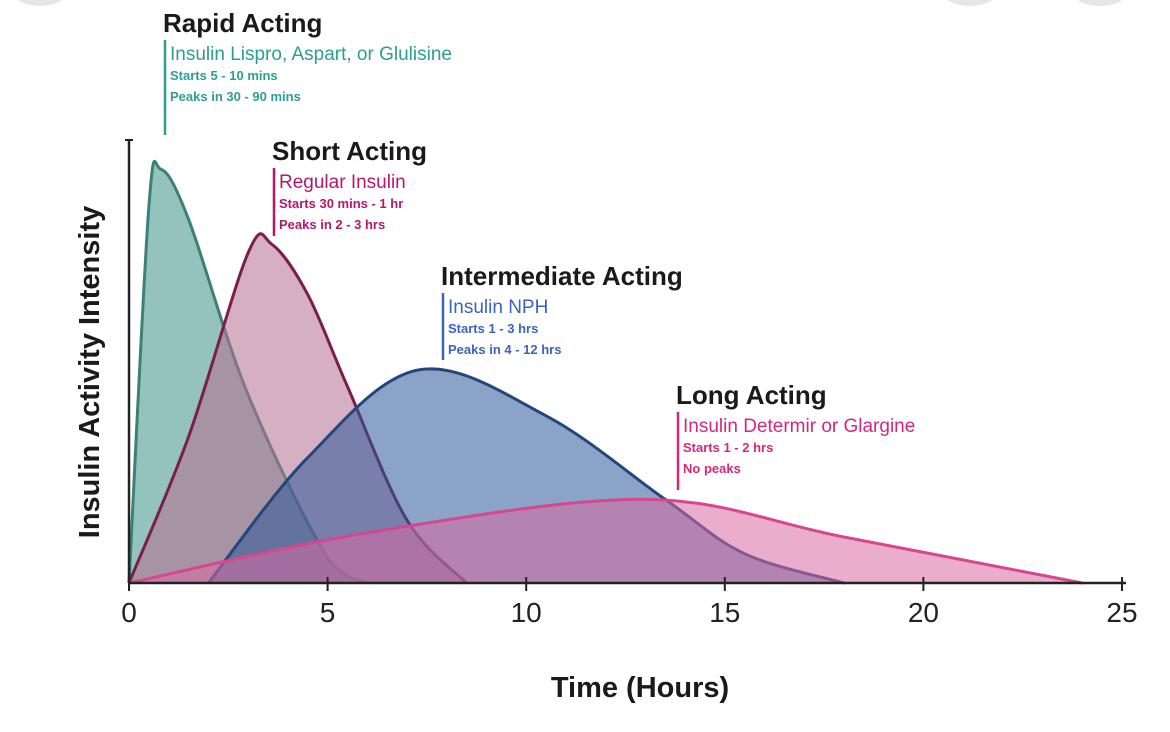  Describe the element at coordinates (724, 612) in the screenshot. I see `x-tick-label-15: 15` at that location.